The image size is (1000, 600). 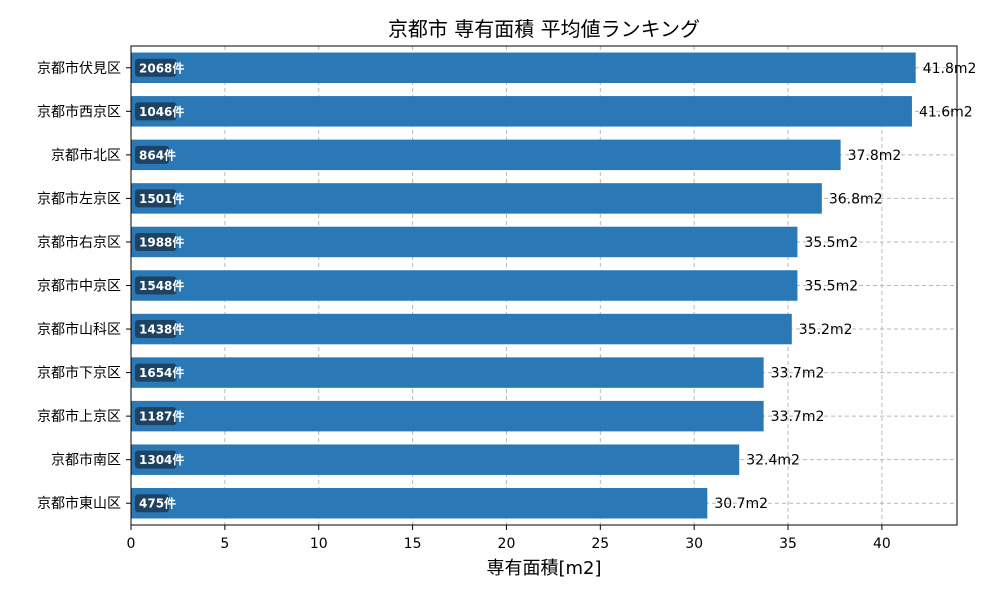 What do you see at coordinates (413, 544) in the screenshot?
I see `x-tick-label: 15` at bounding box center [413, 544].